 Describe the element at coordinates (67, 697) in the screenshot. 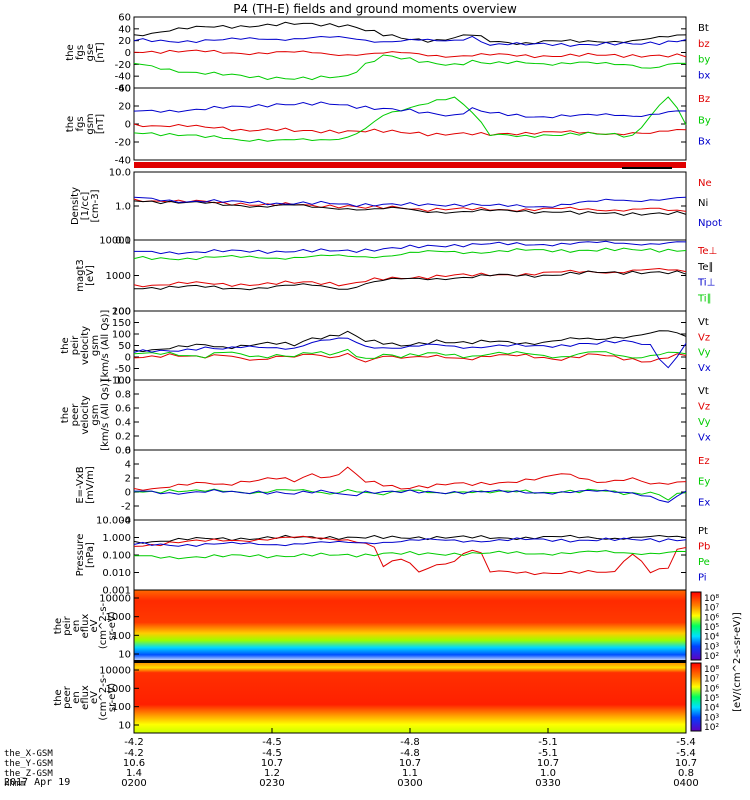

I see `y-axis-label: peer` at that location.